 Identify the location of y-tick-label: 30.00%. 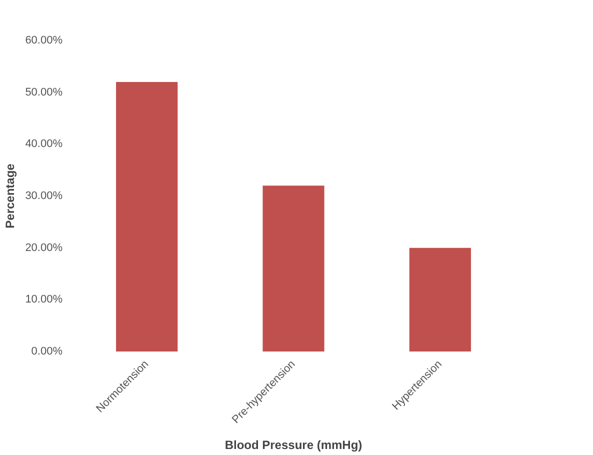
(44, 196).